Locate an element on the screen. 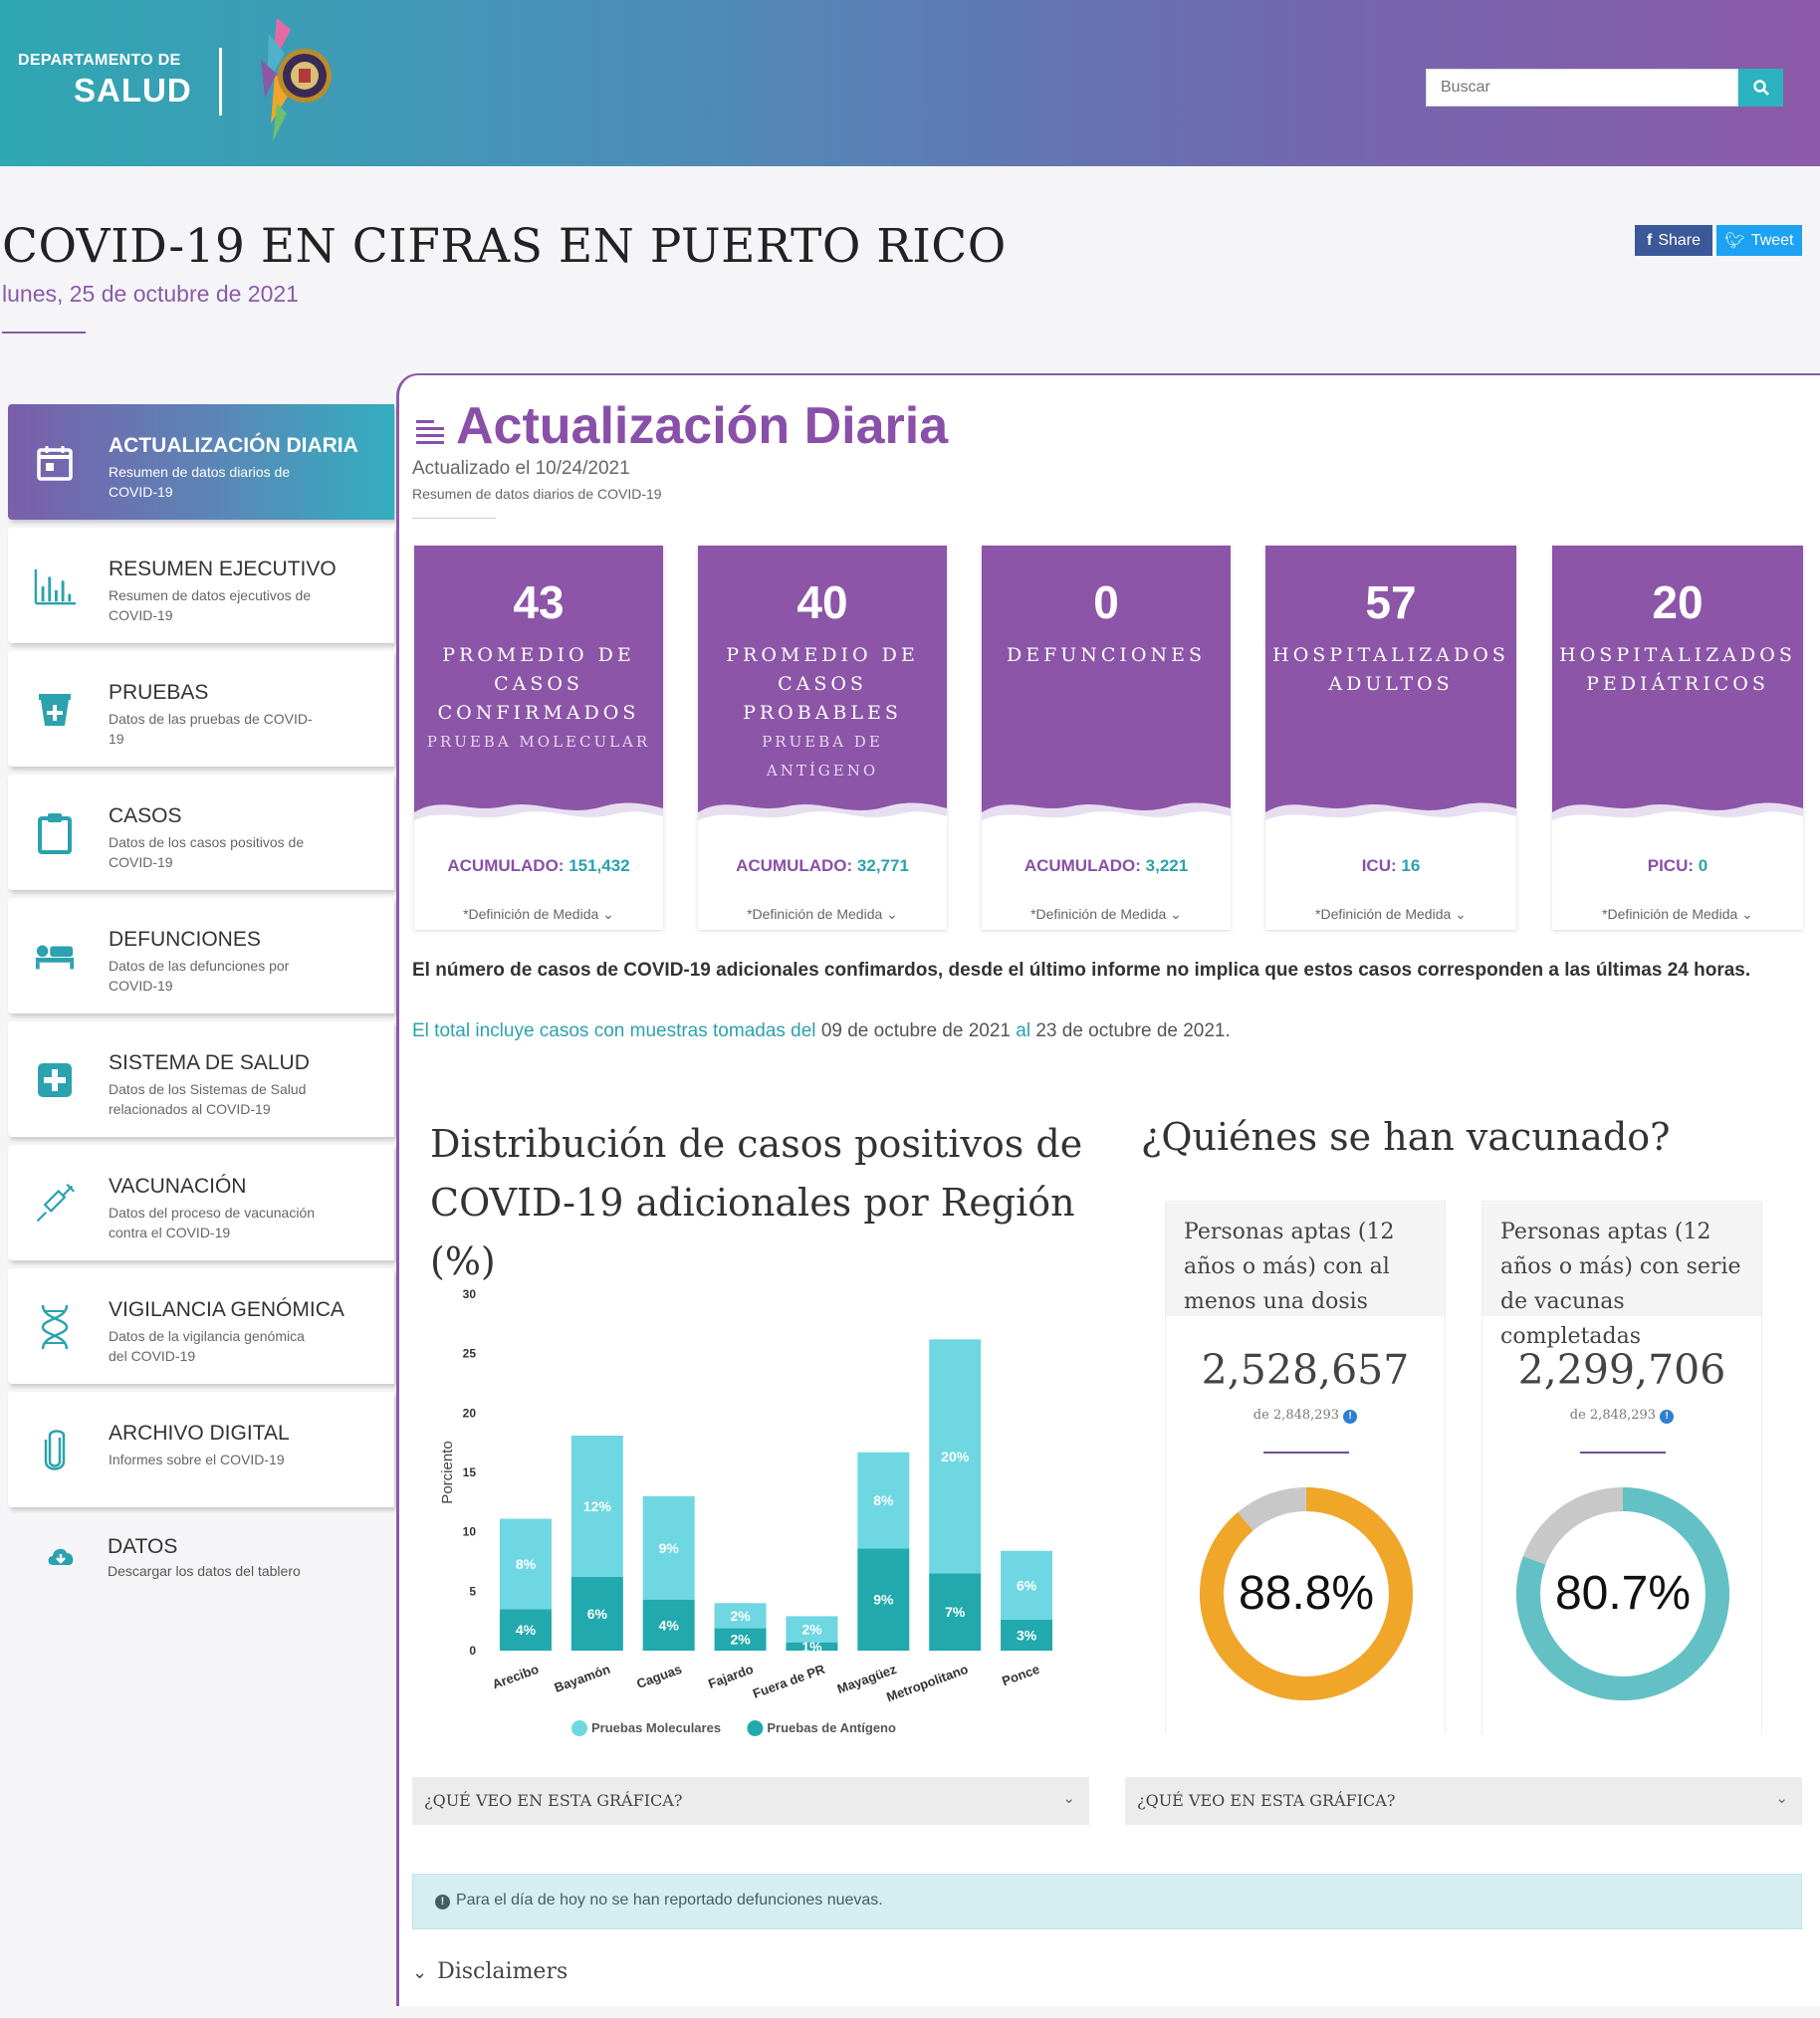 The height and width of the screenshot is (2018, 1820). share-label: Share is located at coordinates (1680, 240).